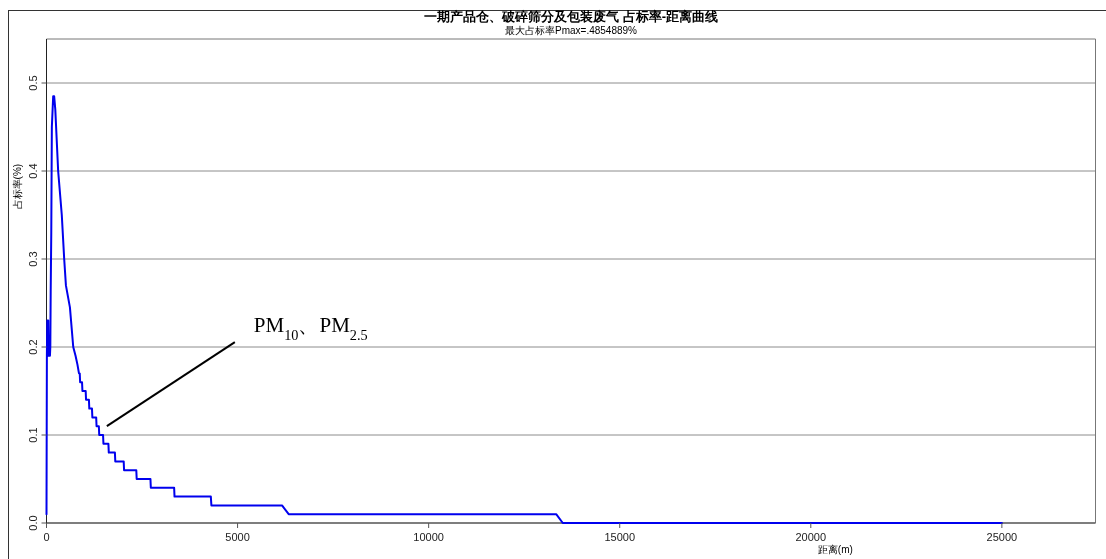 The height and width of the screenshot is (559, 1106). Describe the element at coordinates (32, 259) in the screenshot. I see `y-tick-label: 0.3` at that location.